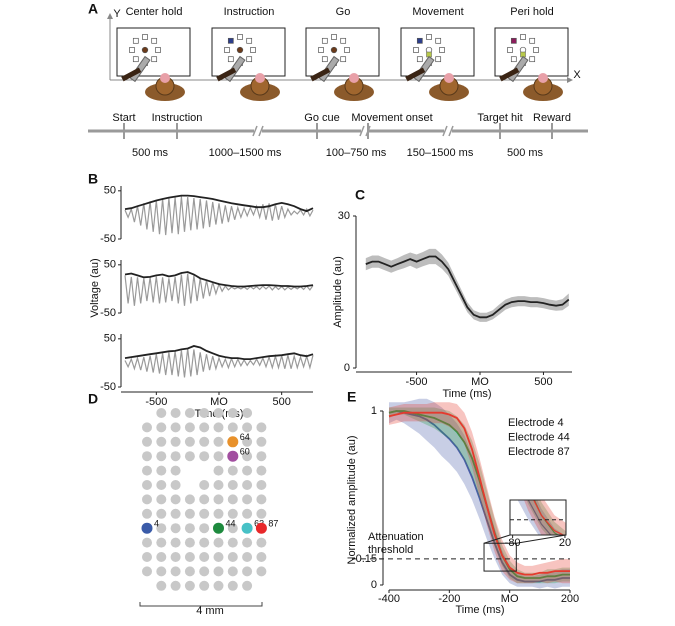 Image resolution: width=675 pixels, height=626 pixels. Describe the element at coordinates (201, 604) in the screenshot. I see `scale-bar` at that location.